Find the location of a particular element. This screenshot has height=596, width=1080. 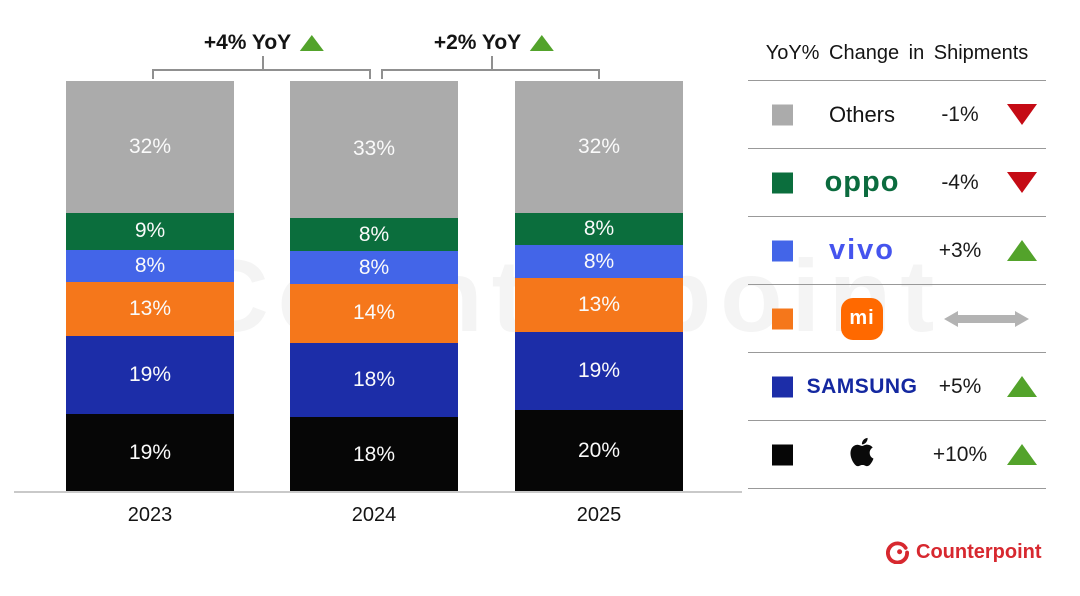

others-logo: Others is located at coordinates (862, 114).